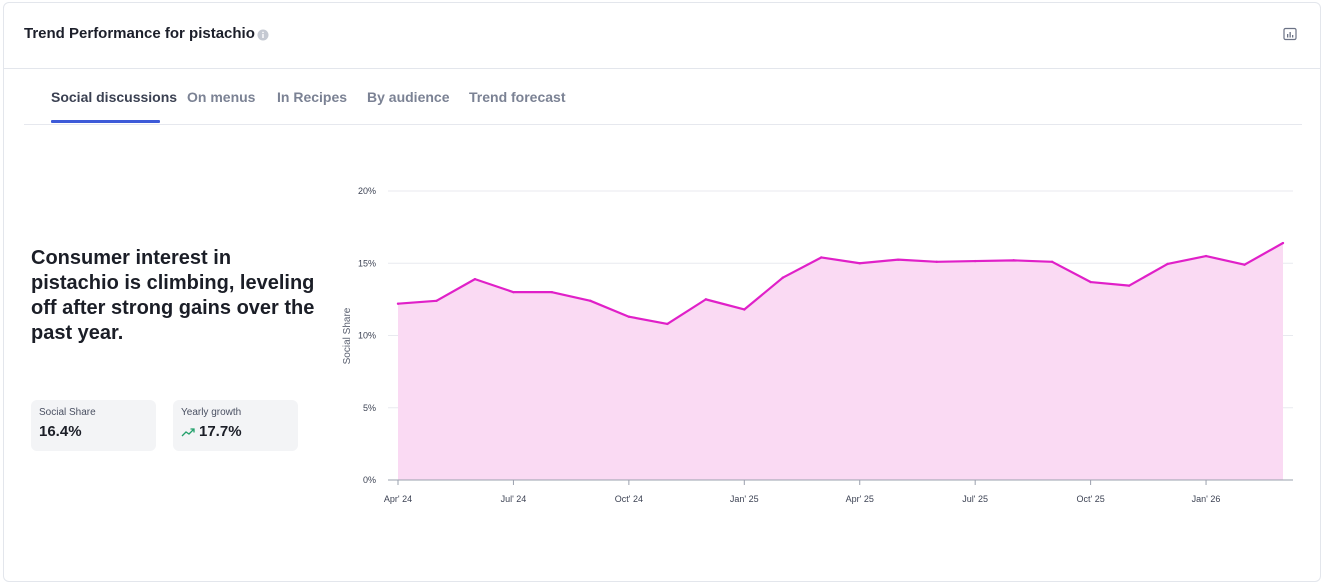  Describe the element at coordinates (514, 499) in the screenshot. I see `x-tick-label: Jul' 24` at that location.